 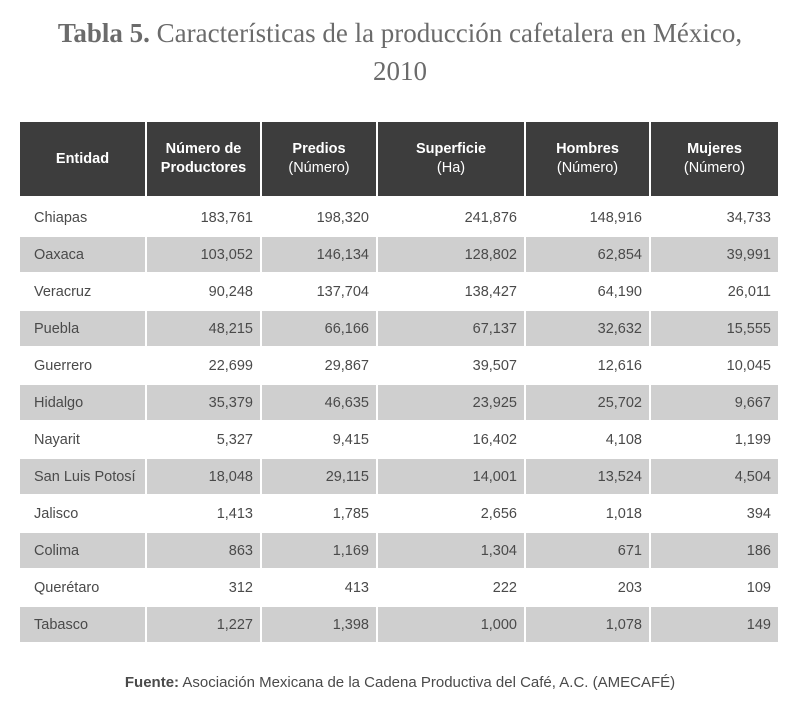 I want to click on table-cell: 1,304, so click(x=452, y=549).